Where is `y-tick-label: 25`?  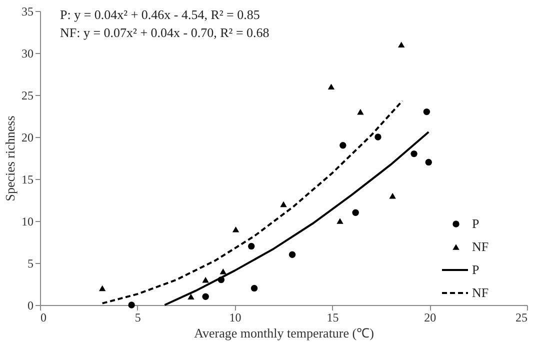
y-tick-label: 25 is located at coordinates (28, 95).